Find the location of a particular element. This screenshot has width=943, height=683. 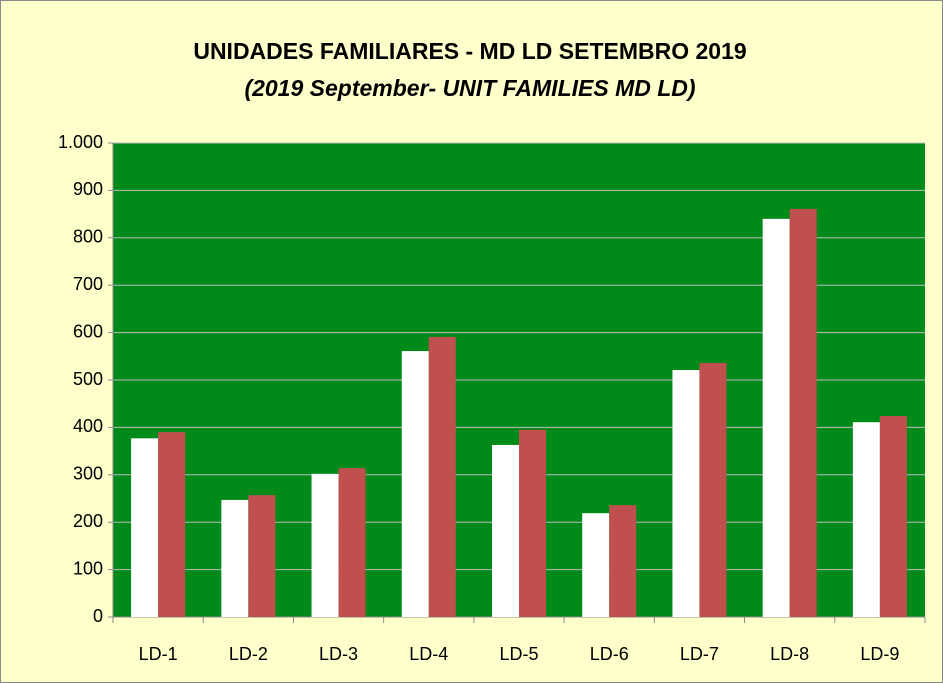

y-tick-label: 100 is located at coordinates (88, 568).